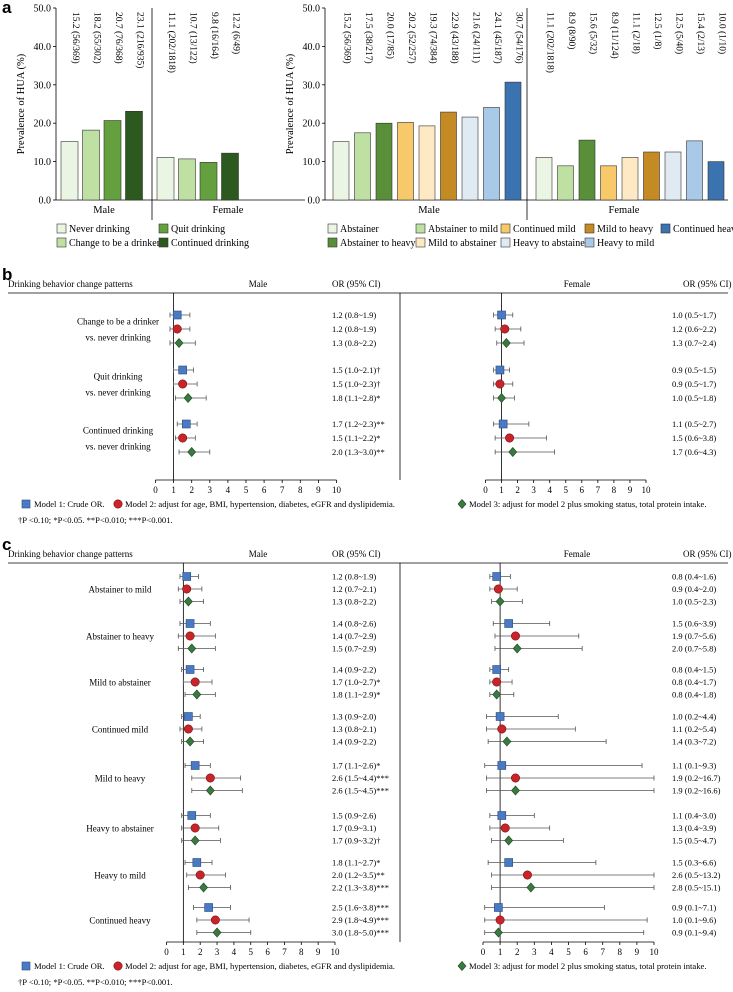 The height and width of the screenshot is (992, 733). Describe the element at coordinates (284, 952) in the screenshot. I see `x-tick-label-male: 7` at that location.